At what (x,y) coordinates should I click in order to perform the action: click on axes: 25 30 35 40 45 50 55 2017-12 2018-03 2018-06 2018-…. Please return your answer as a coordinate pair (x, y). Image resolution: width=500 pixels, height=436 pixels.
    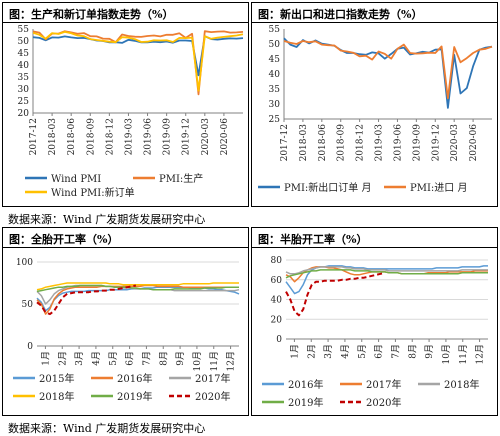
    Looking at the image, I should click on (380, 93).